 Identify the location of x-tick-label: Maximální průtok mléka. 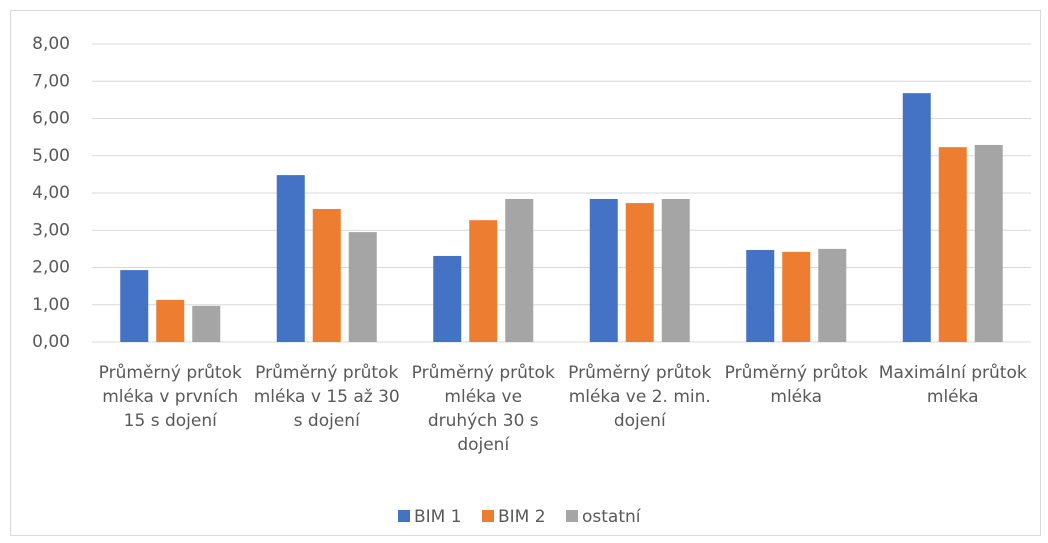
(952, 385).